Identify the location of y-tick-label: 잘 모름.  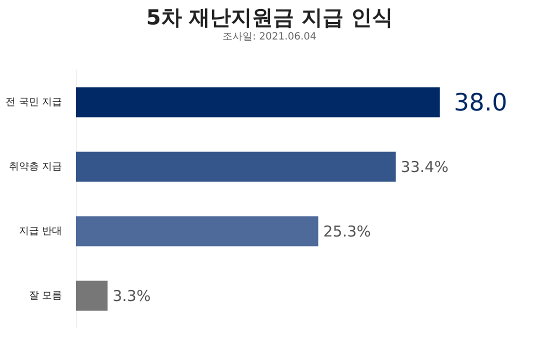
(45, 296).